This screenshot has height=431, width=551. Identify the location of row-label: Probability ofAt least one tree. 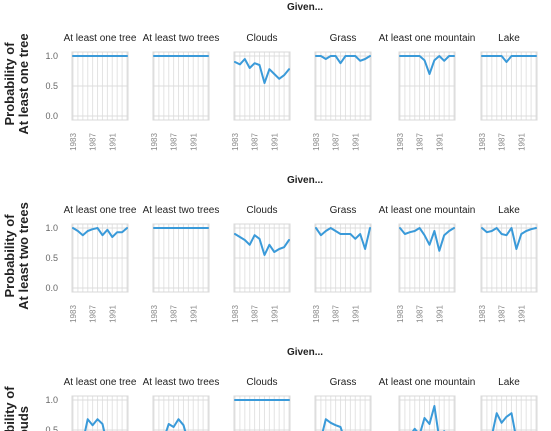
(16, 83).